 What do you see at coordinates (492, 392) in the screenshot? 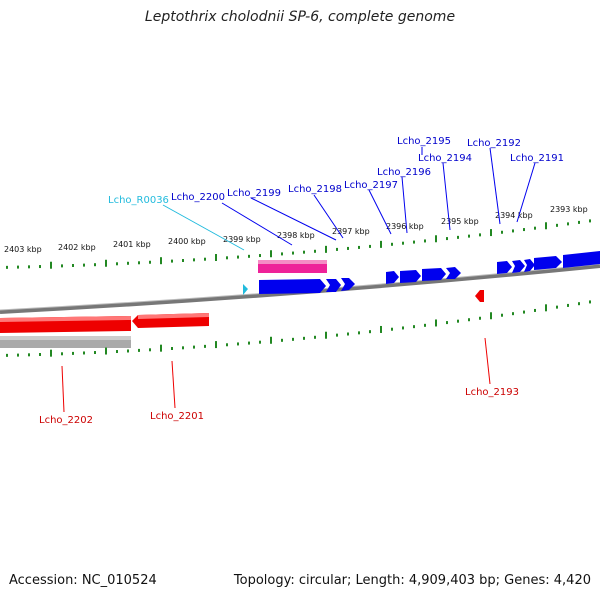
I see `gene-label: Lcho_2193` at bounding box center [492, 392].